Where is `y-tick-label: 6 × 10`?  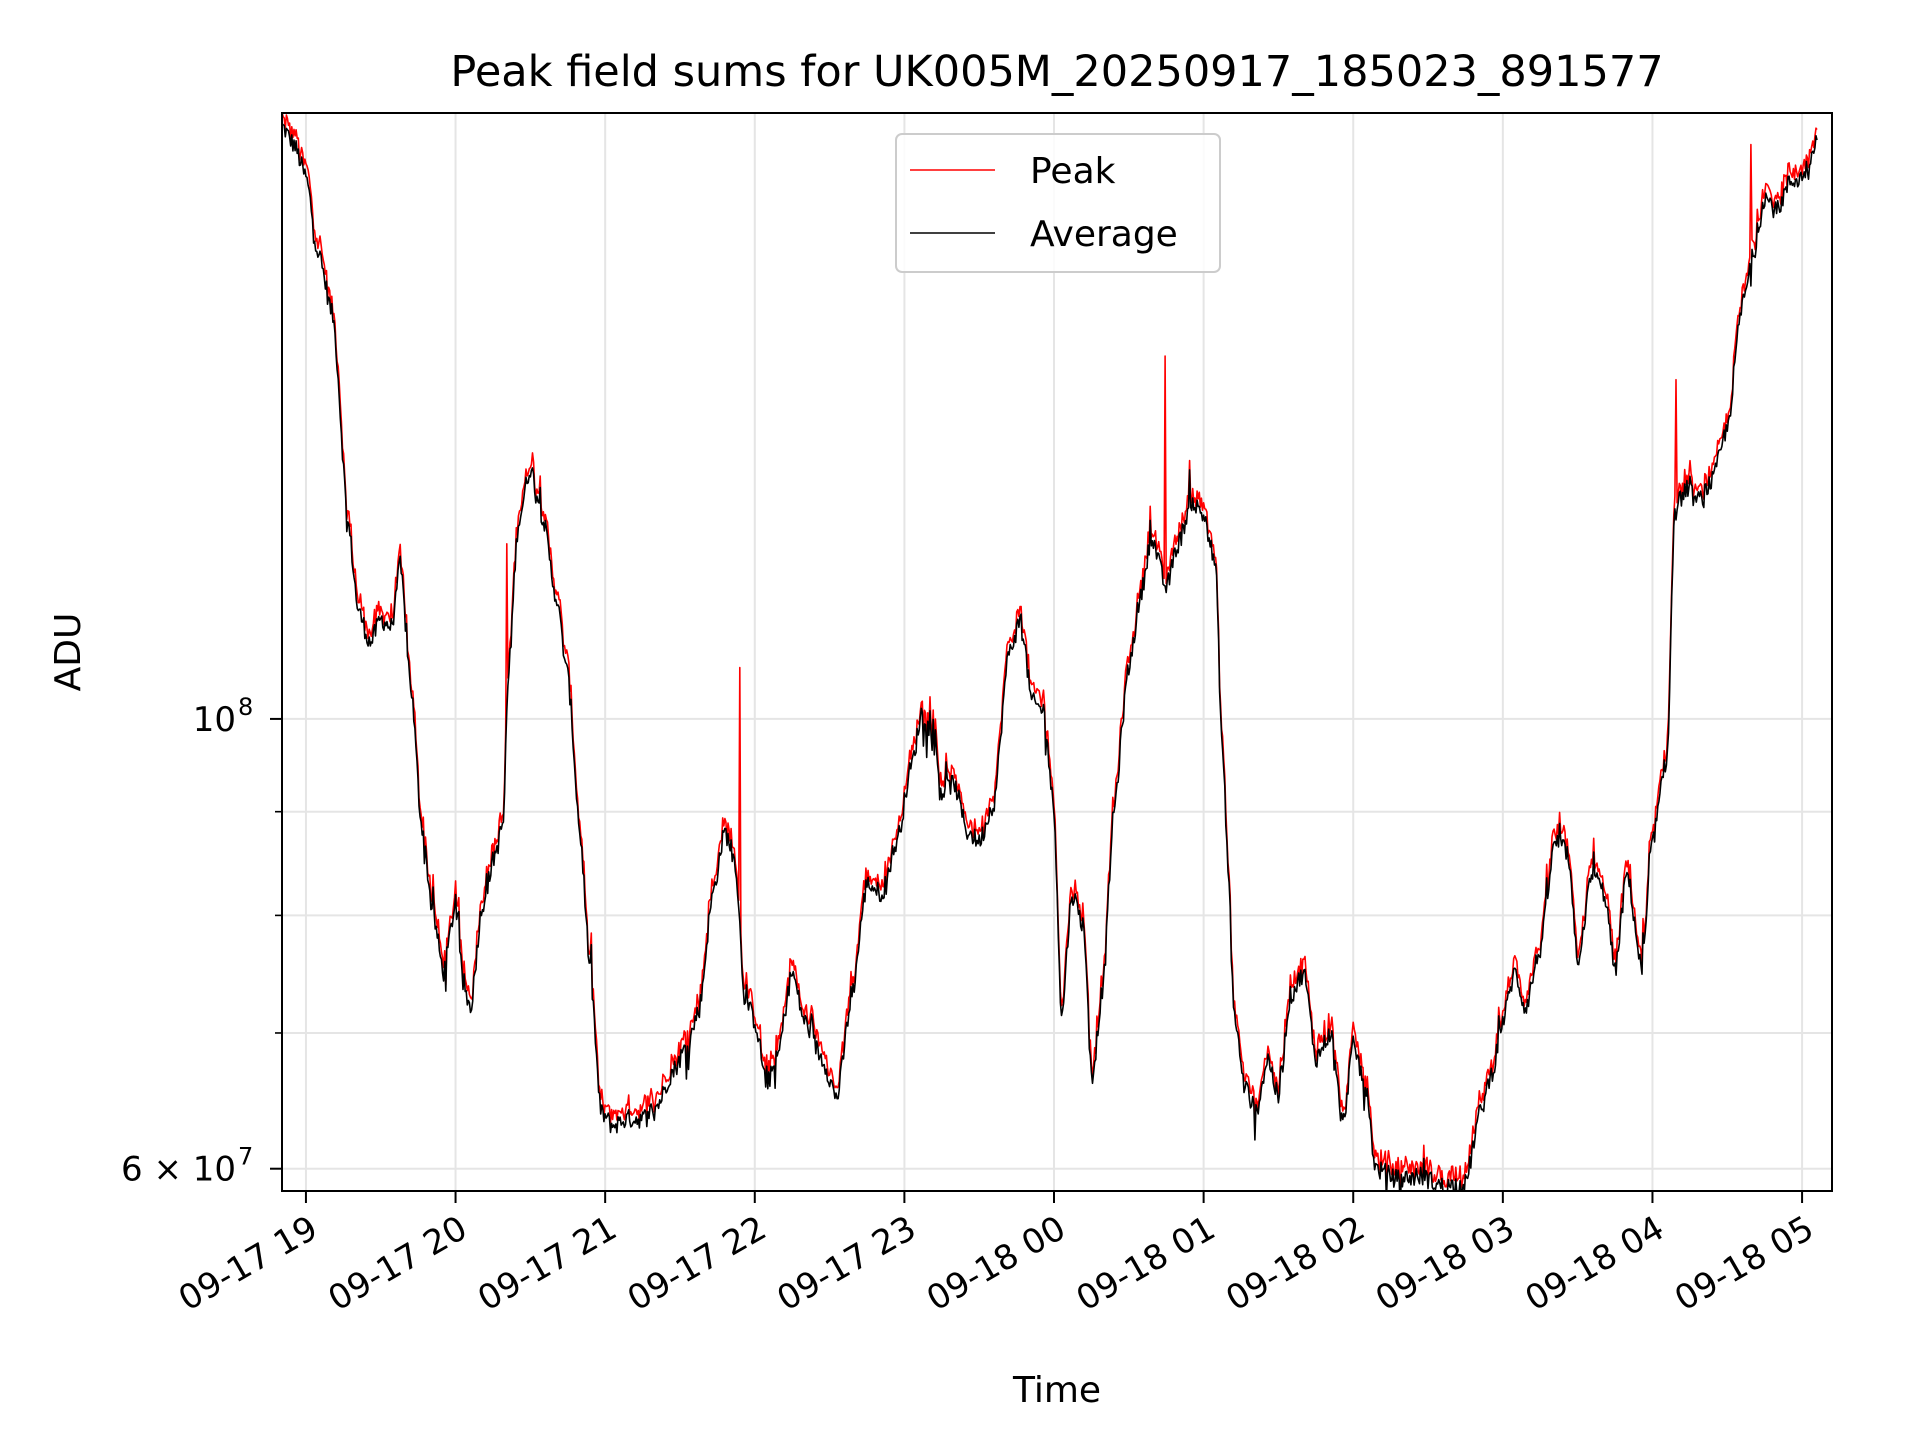
y-tick-label: 6 × 10 is located at coordinates (178, 1170).